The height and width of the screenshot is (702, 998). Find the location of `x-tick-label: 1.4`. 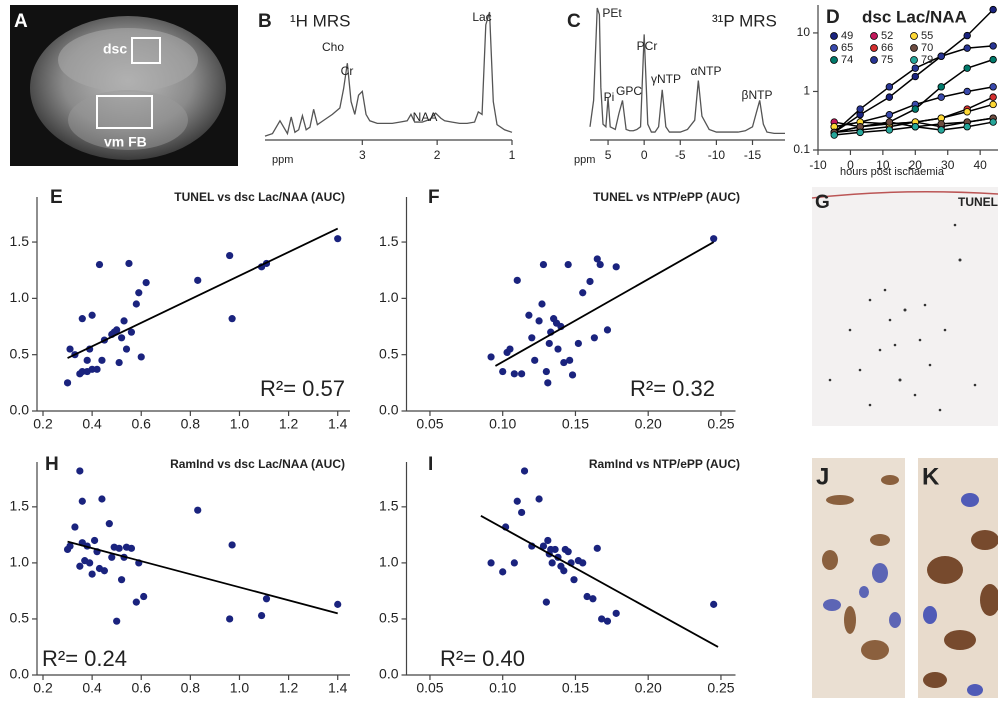

x-tick-label: 1.4 is located at coordinates (338, 688).